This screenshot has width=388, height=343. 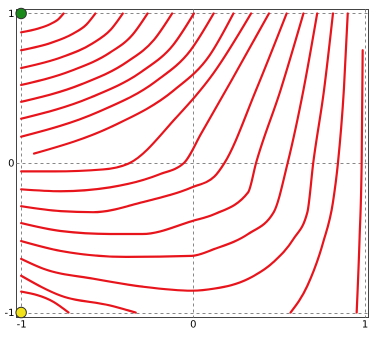 I want to click on x-tick-label: 1, so click(x=365, y=325).